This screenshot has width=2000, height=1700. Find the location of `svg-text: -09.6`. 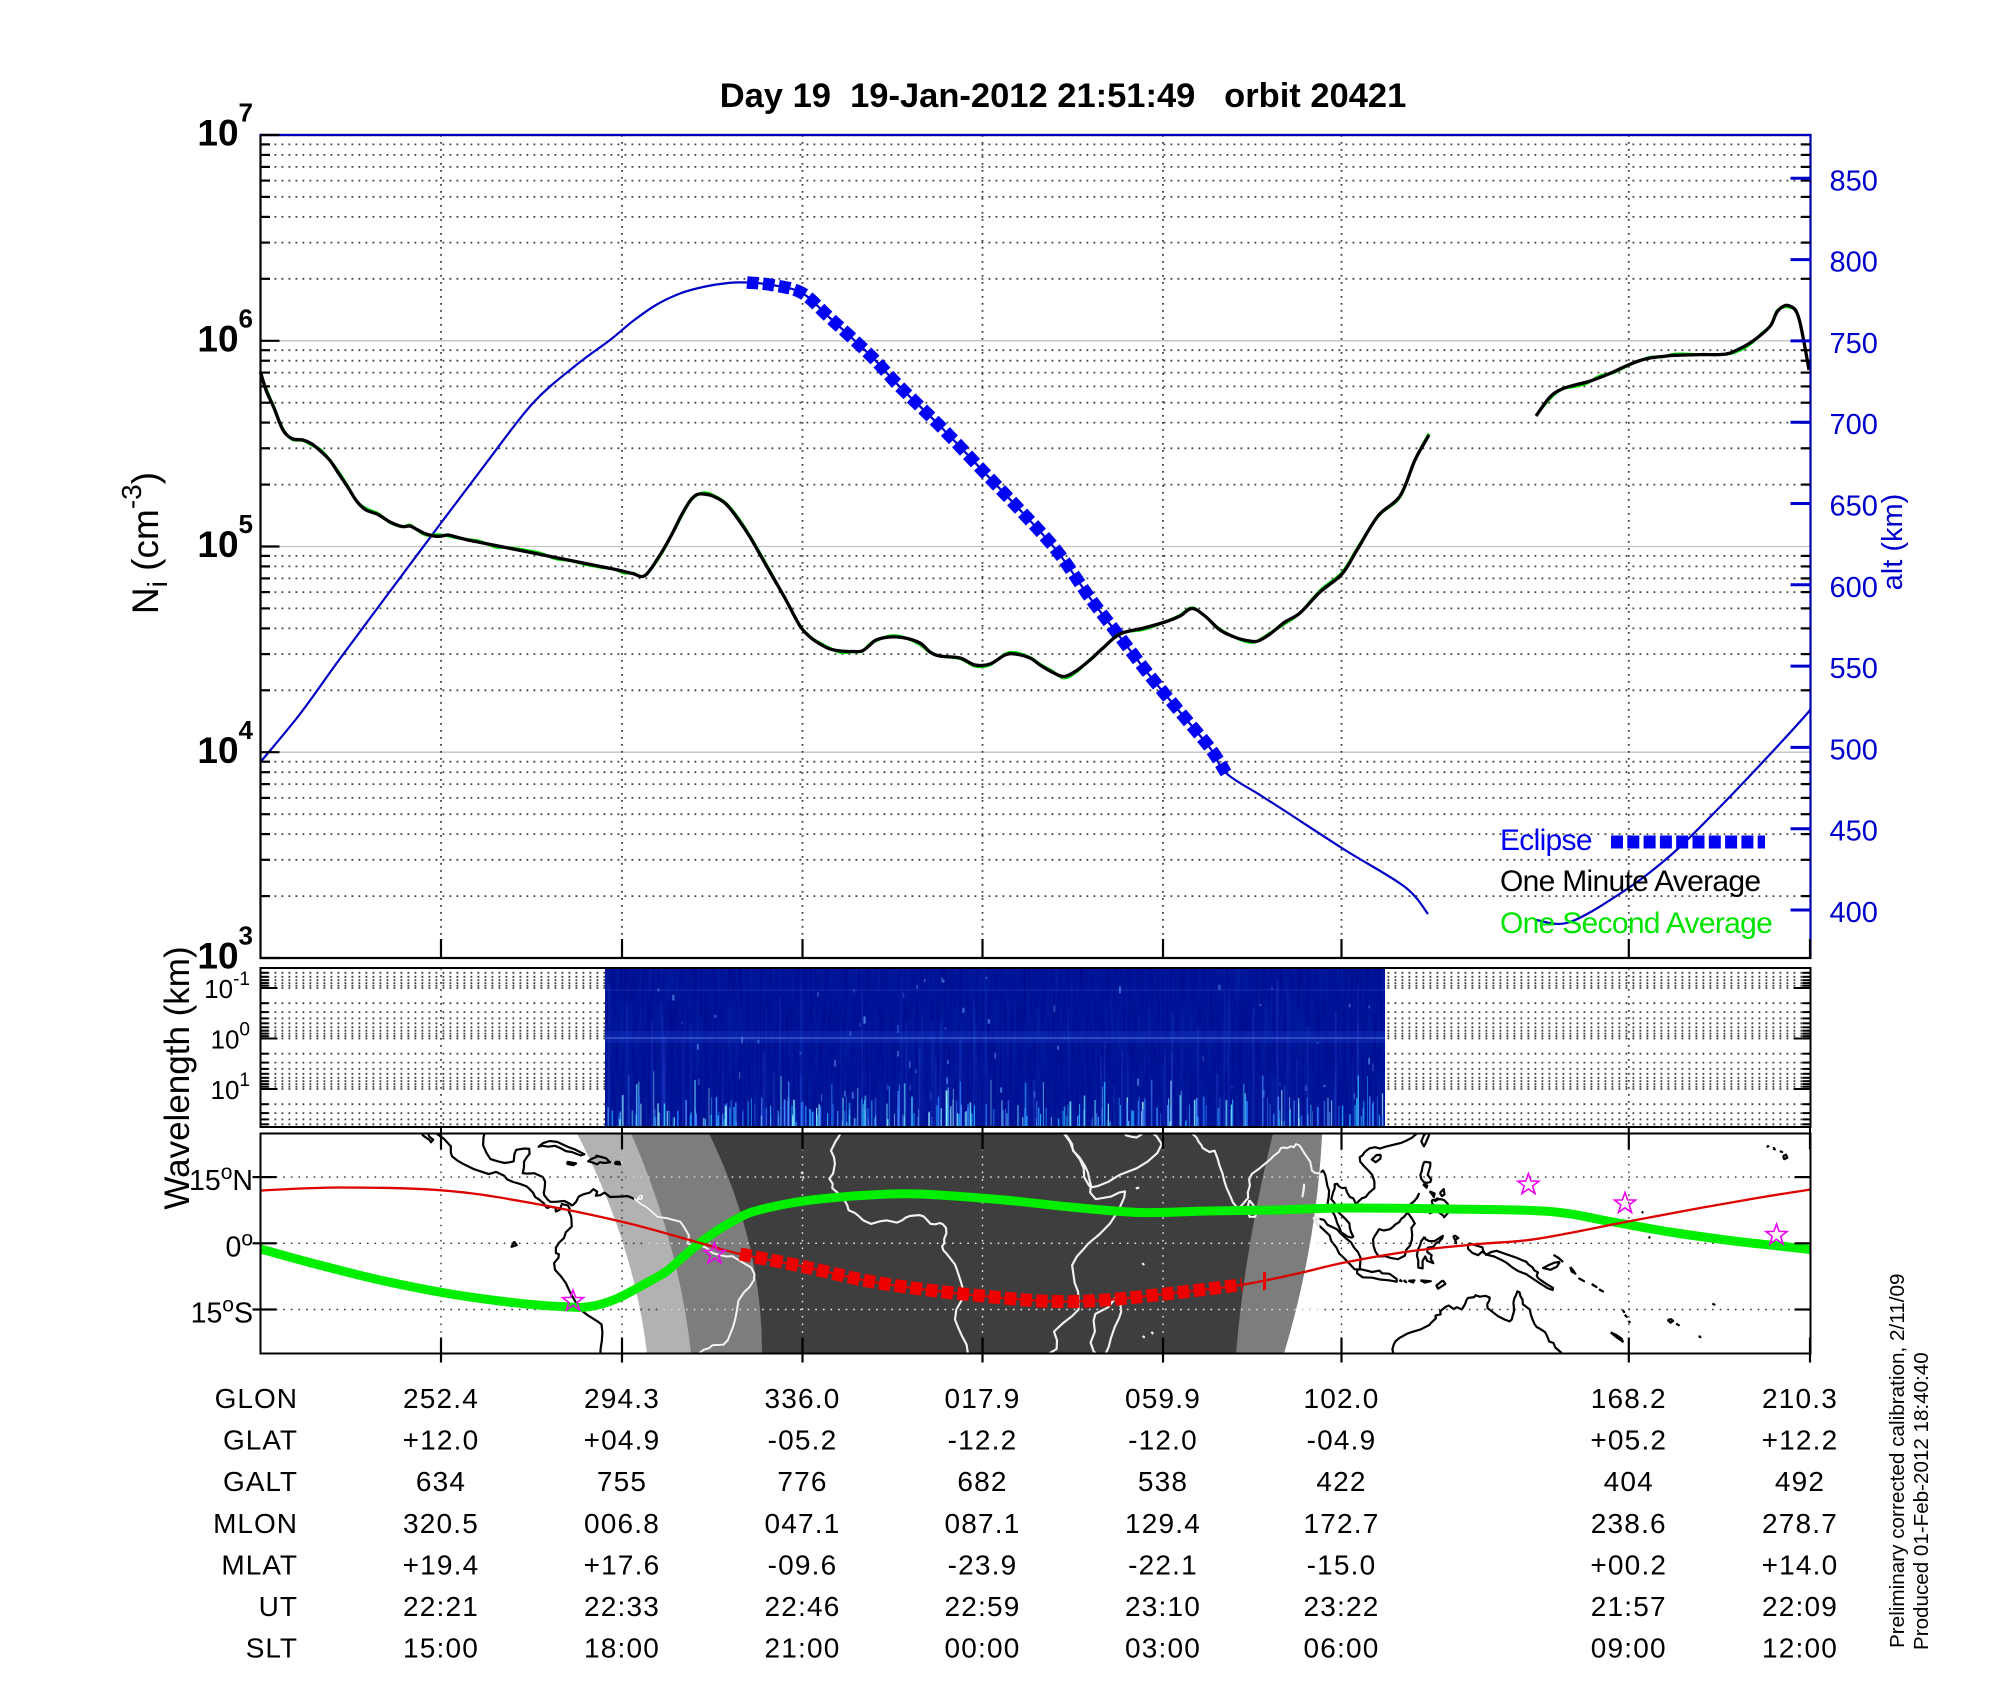

svg-text: -09.6 is located at coordinates (803, 1564).